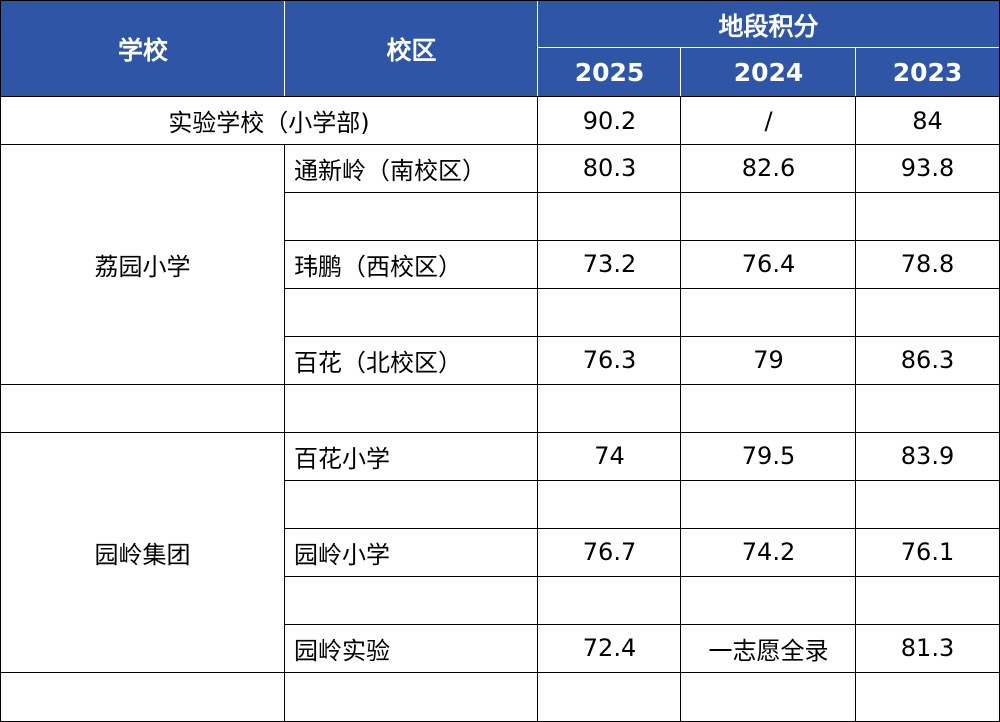  What do you see at coordinates (768, 456) in the screenshot?
I see `value-cell: 79.5` at bounding box center [768, 456].